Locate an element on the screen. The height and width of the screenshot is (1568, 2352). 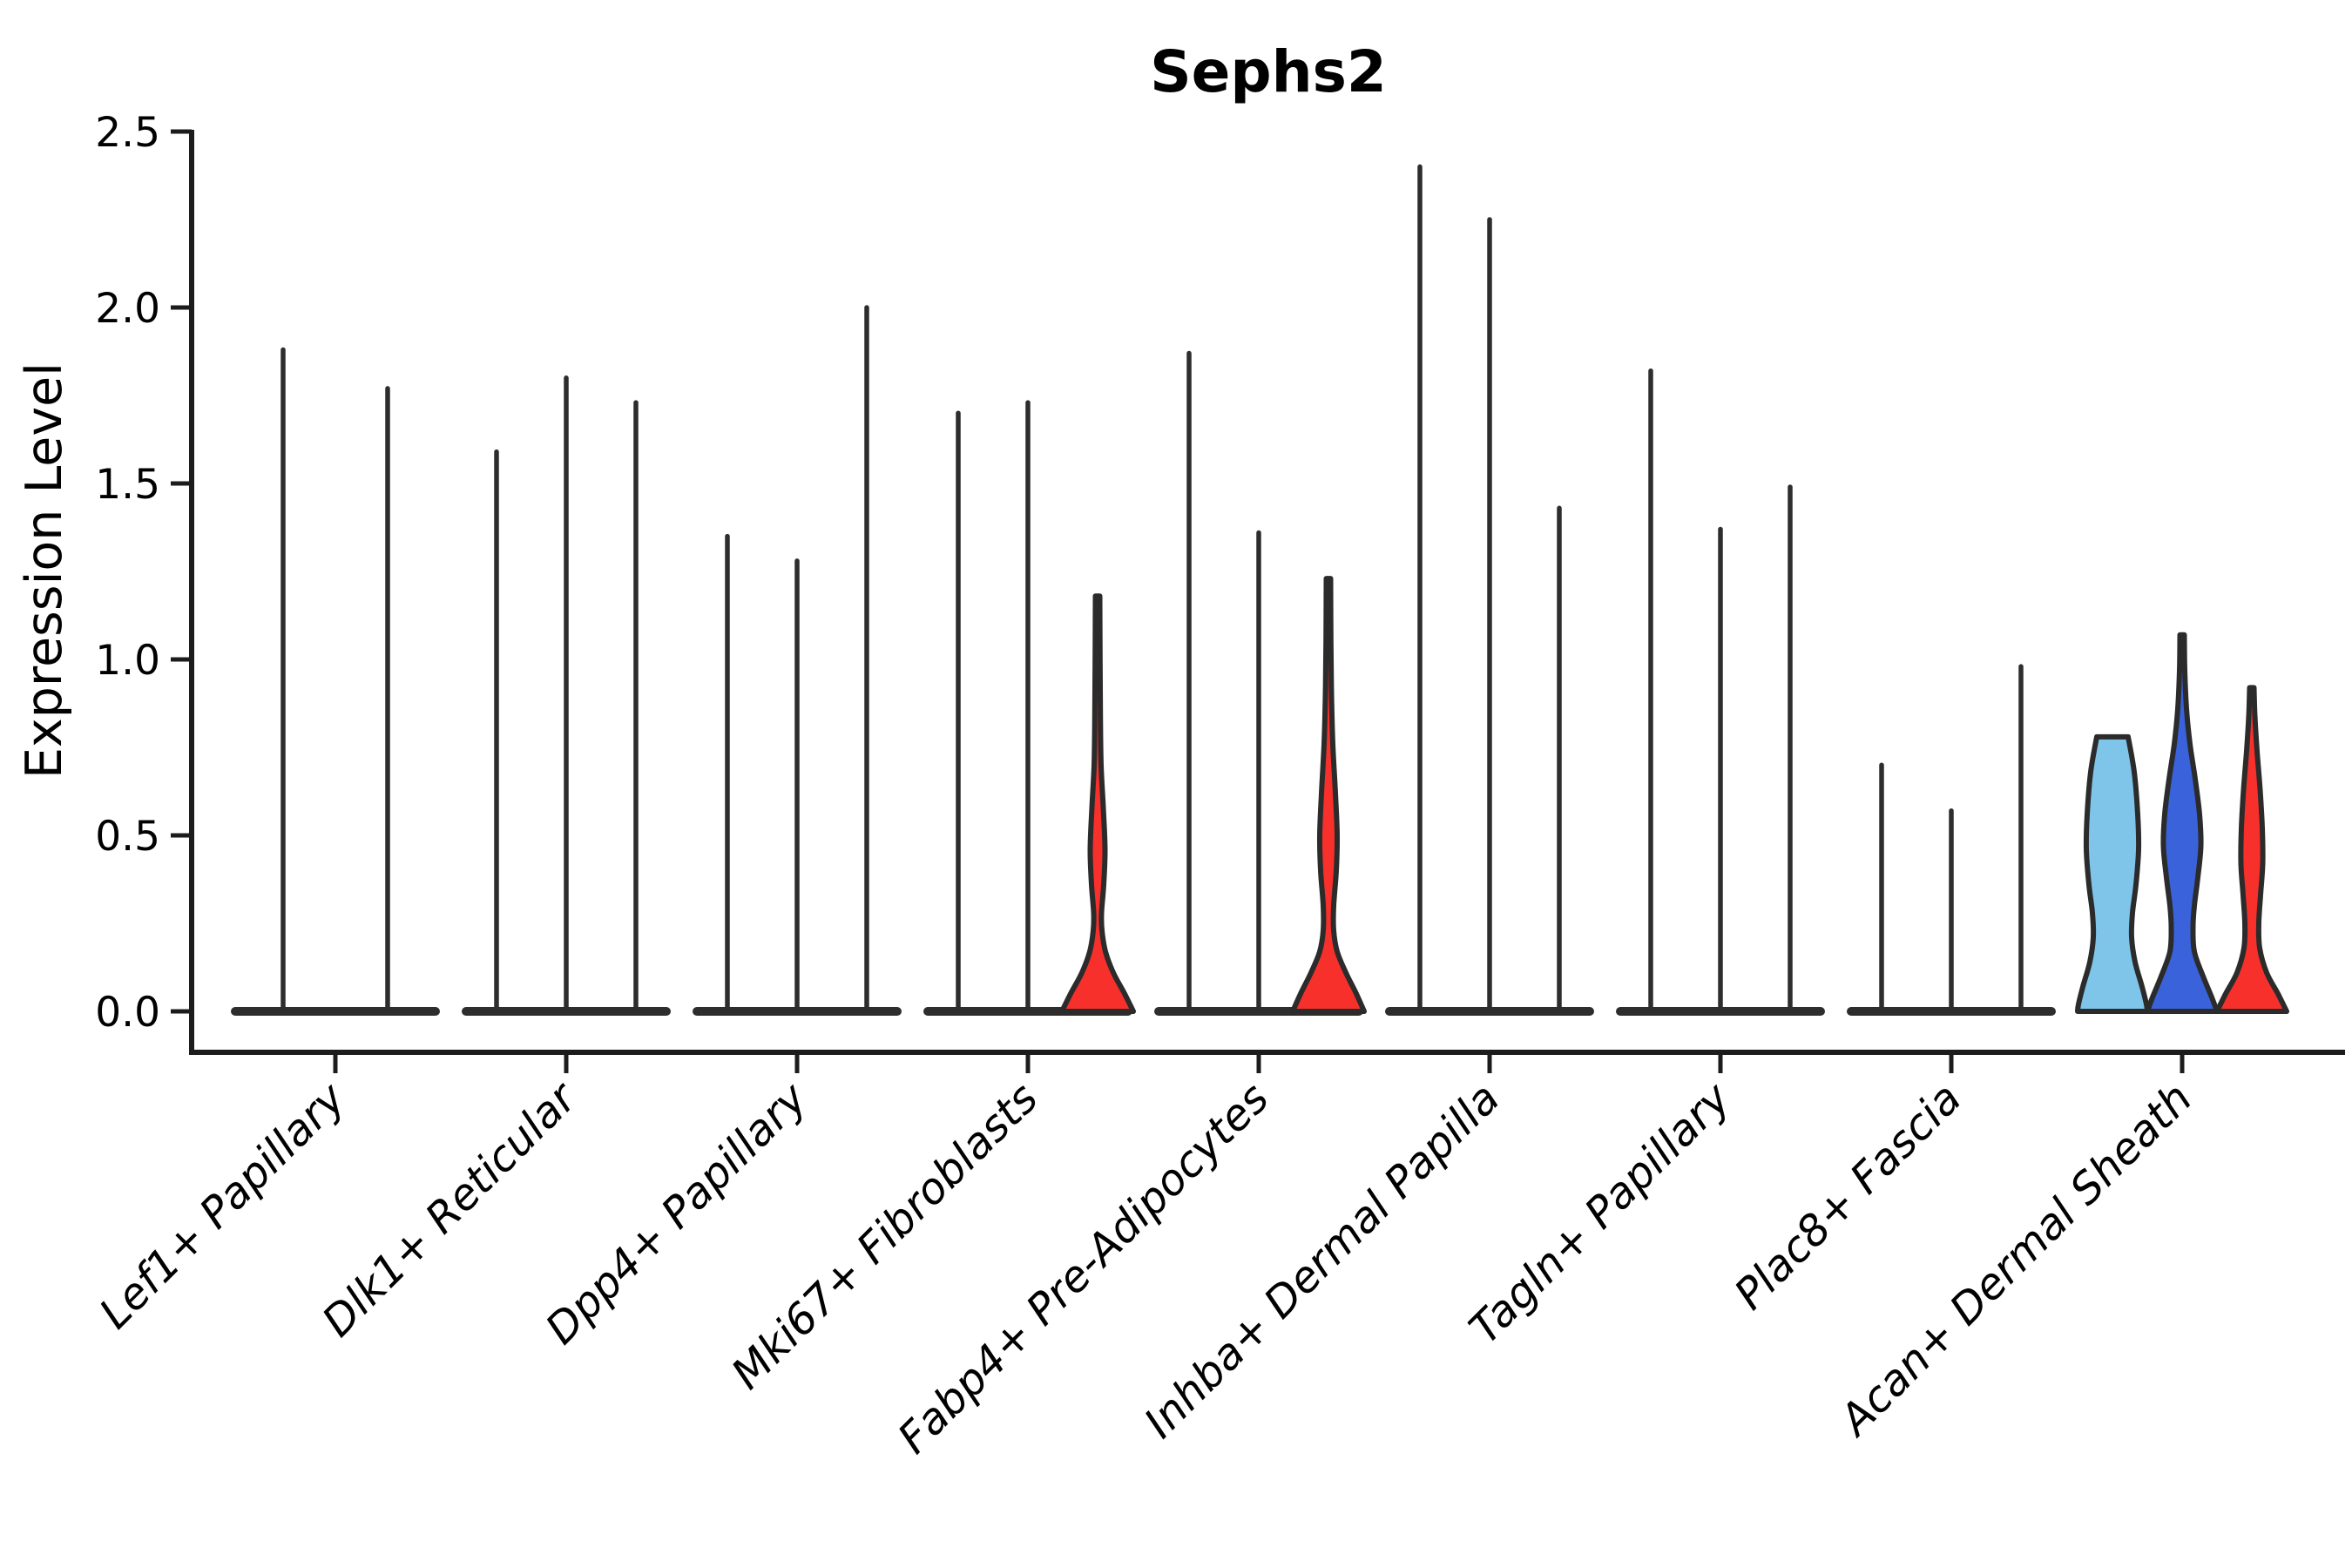
violin-dark_blue is located at coordinates (2182, 823).